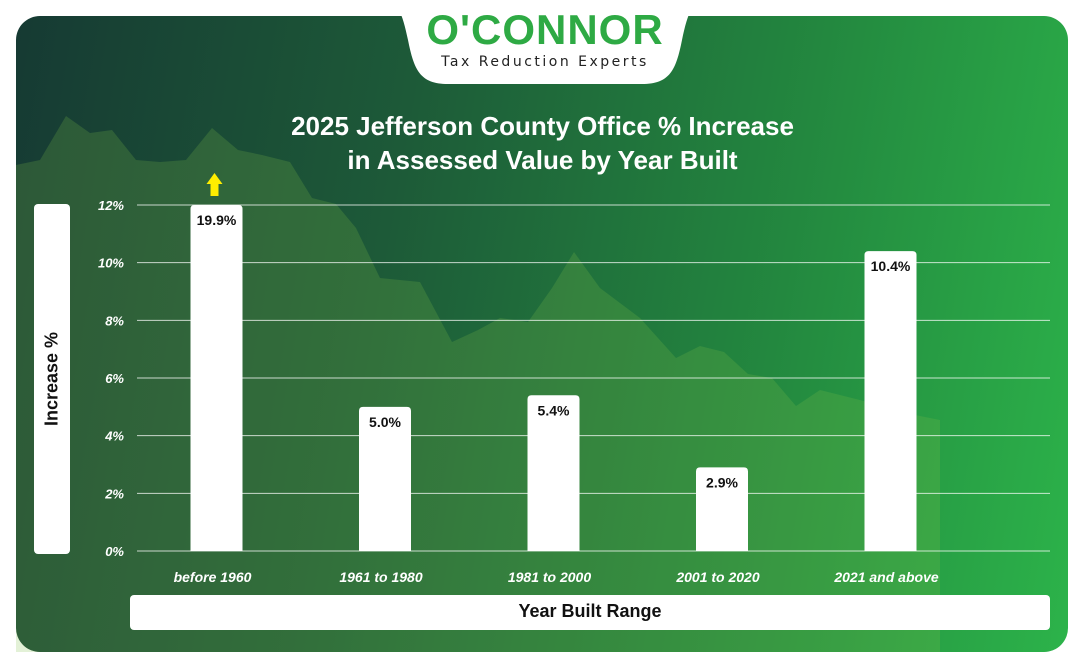  Describe the element at coordinates (217, 220) in the screenshot. I see `data-label: 19.9%` at that location.